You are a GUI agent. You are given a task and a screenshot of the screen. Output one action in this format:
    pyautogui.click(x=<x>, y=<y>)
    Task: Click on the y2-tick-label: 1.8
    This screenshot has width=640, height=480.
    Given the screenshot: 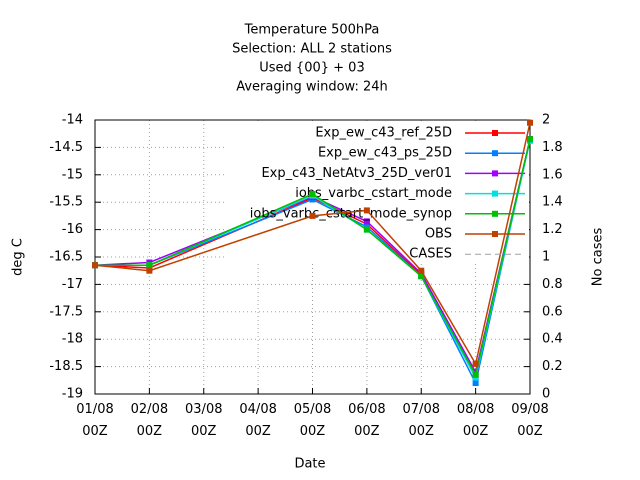 What is the action you would take?
    pyautogui.click(x=552, y=147)
    